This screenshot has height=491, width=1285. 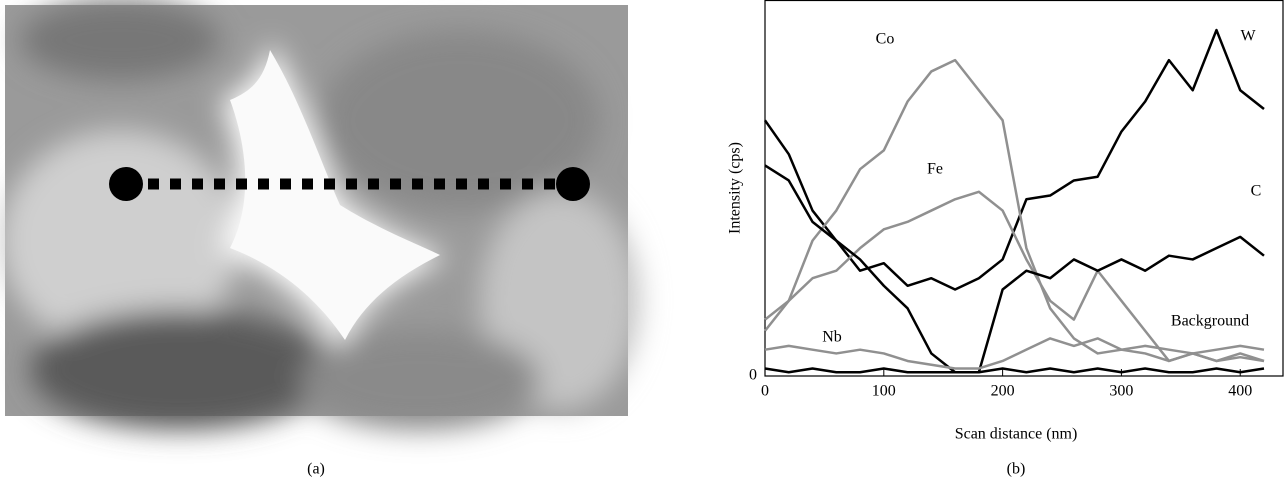 What do you see at coordinates (1016, 434) in the screenshot?
I see `x-axis-label: Scan distance (nm)` at bounding box center [1016, 434].